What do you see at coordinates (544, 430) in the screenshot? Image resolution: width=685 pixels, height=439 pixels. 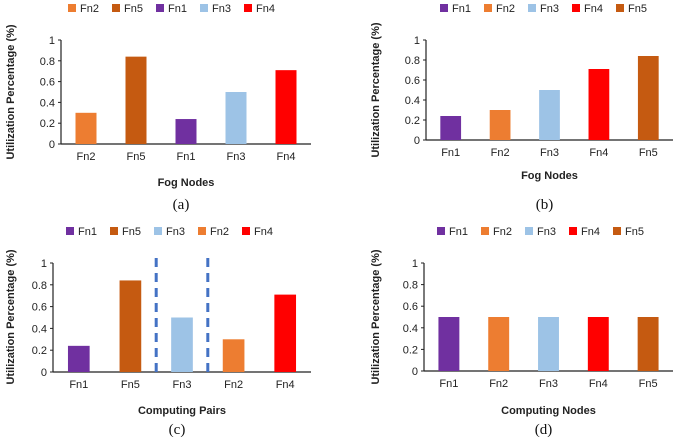 I see `panel-label: (d)` at bounding box center [544, 430].